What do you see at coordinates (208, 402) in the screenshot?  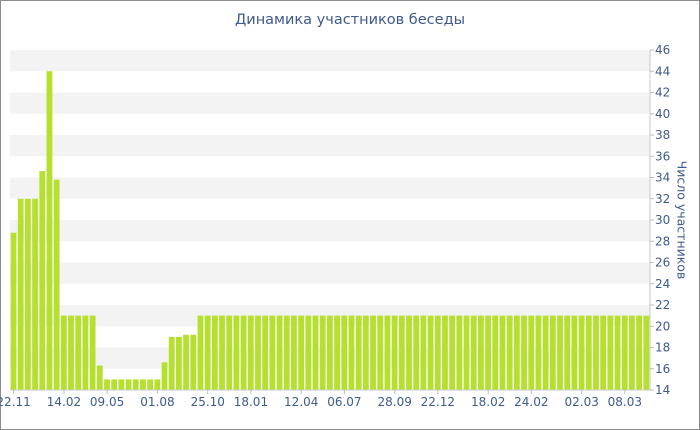 I see `x-tick-label: 25.10` at bounding box center [208, 402].